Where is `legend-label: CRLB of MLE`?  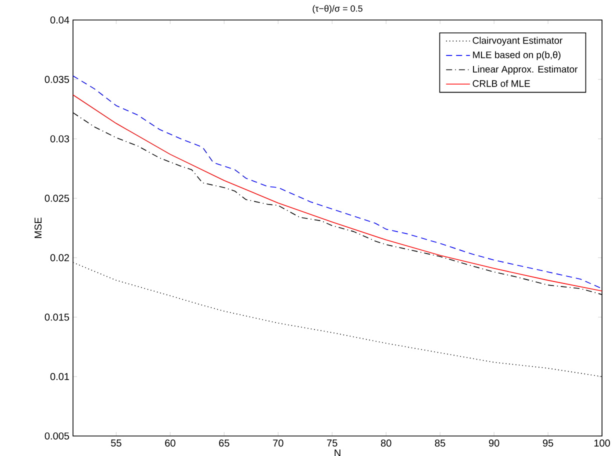
legend-label: CRLB of MLE is located at coordinates (501, 83).